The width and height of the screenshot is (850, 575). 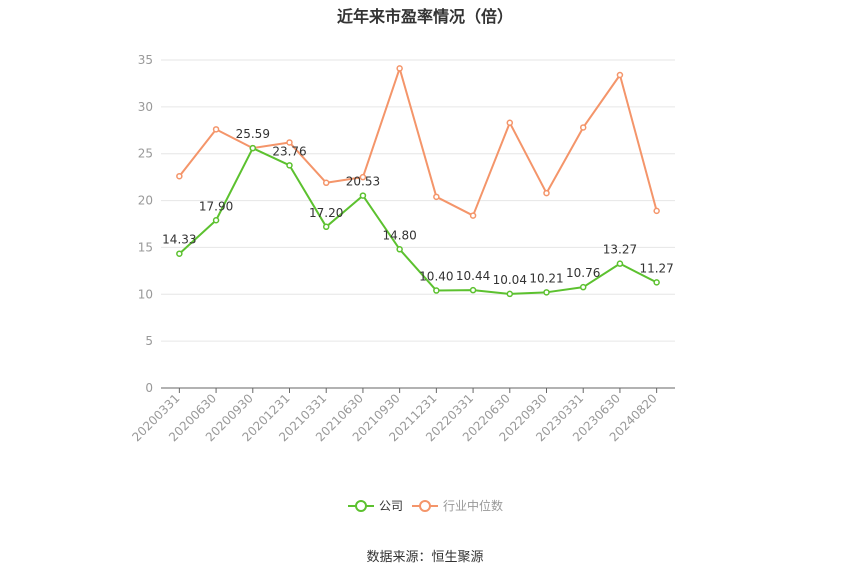 What do you see at coordinates (391, 506) in the screenshot?
I see `legend-label: 公司` at bounding box center [391, 506].